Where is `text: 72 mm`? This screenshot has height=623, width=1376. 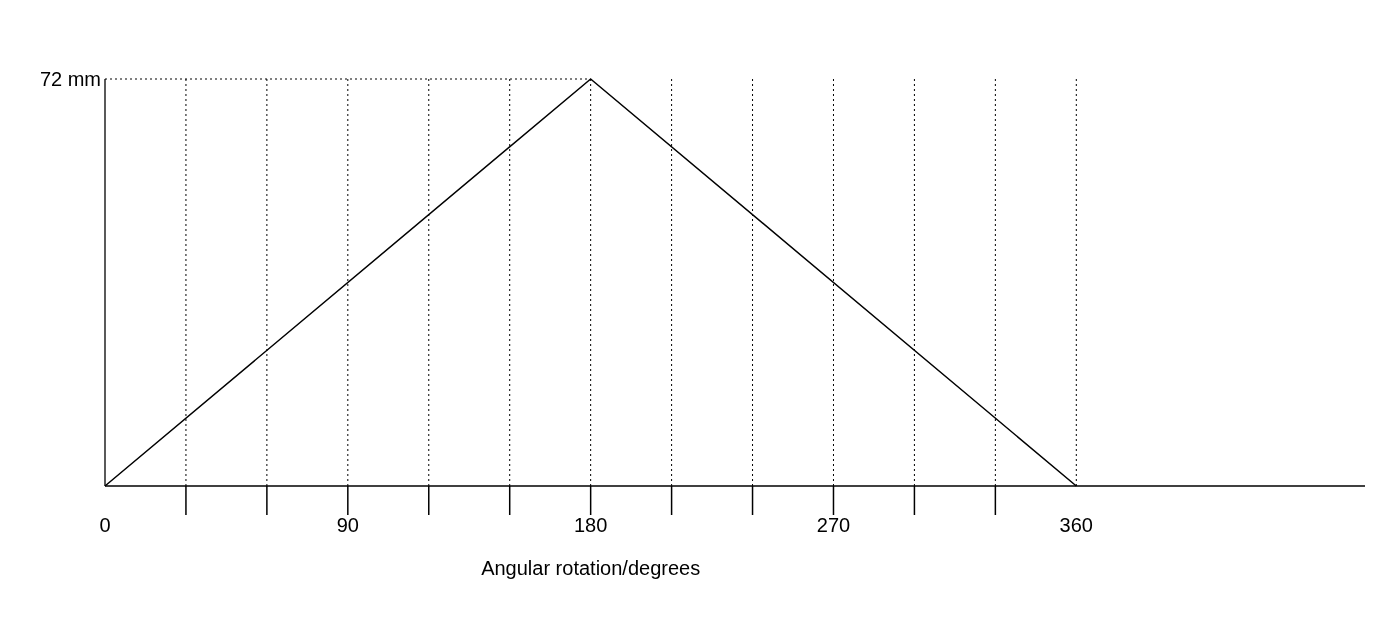
text: 72 mm is located at coordinates (70, 79).